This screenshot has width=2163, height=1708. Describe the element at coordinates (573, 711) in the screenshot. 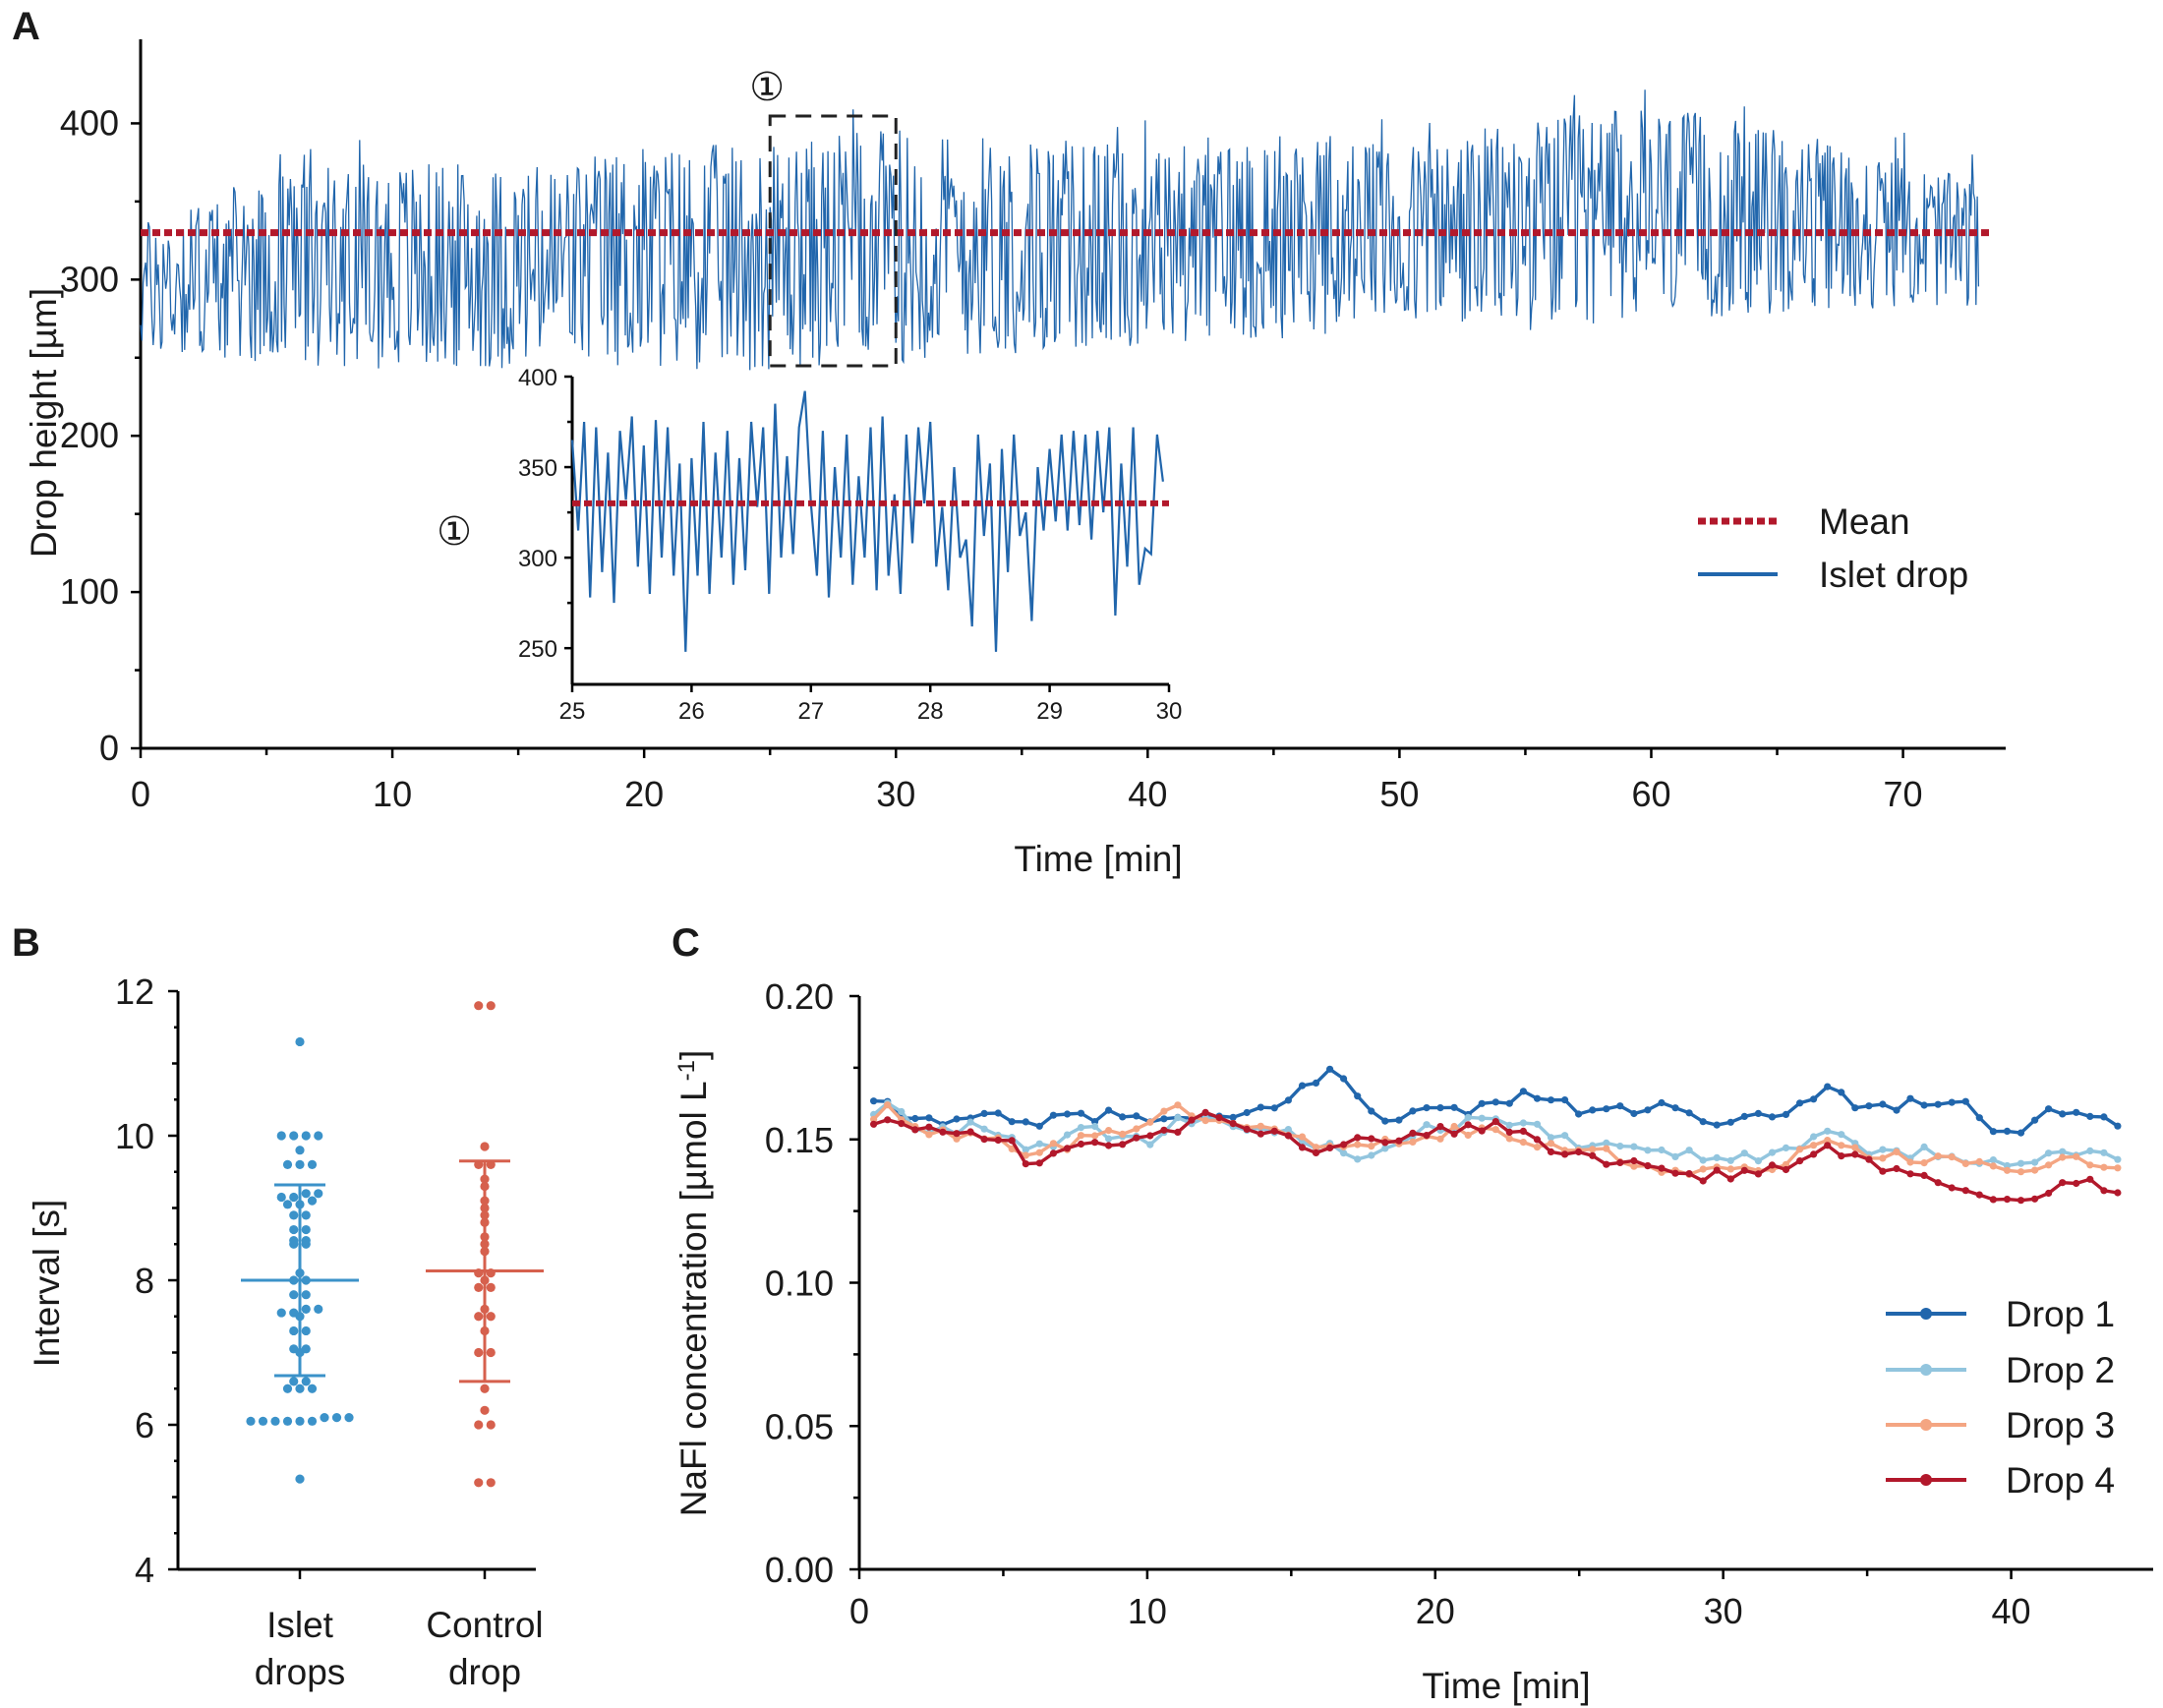

I see `inset-x-tick-label: 25` at that location.